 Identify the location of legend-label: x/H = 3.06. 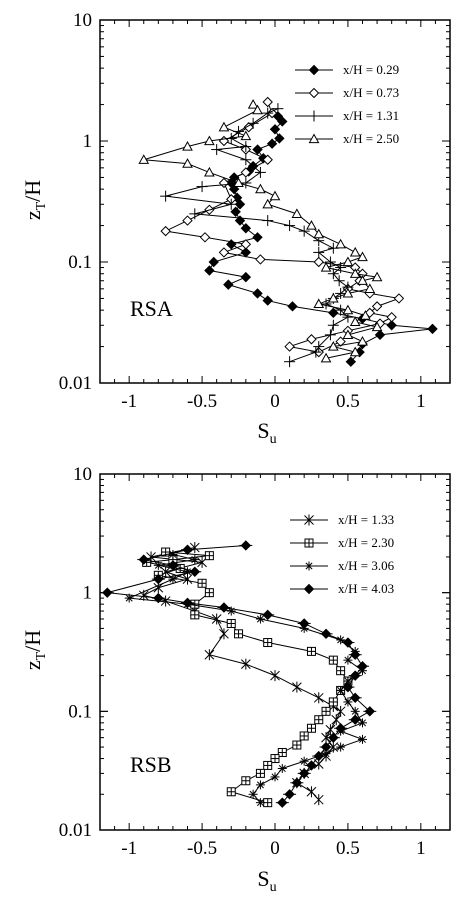
(366, 565).